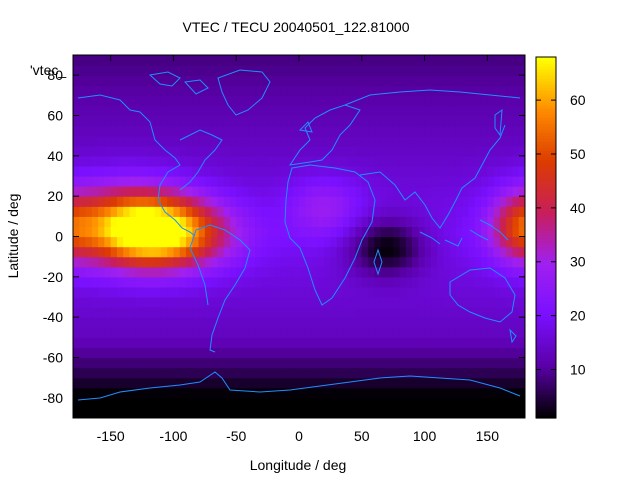 The width and height of the screenshot is (640, 480). I want to click on y-tick-label: 40, so click(55, 156).